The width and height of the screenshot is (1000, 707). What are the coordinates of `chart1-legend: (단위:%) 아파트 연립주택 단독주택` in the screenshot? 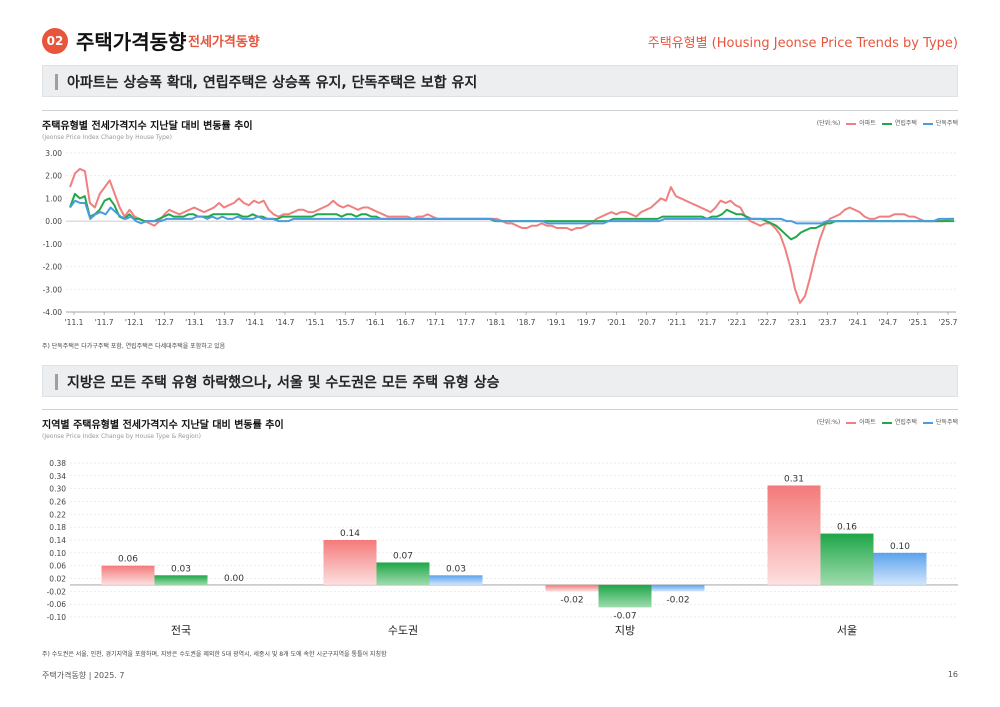 It's located at (887, 122).